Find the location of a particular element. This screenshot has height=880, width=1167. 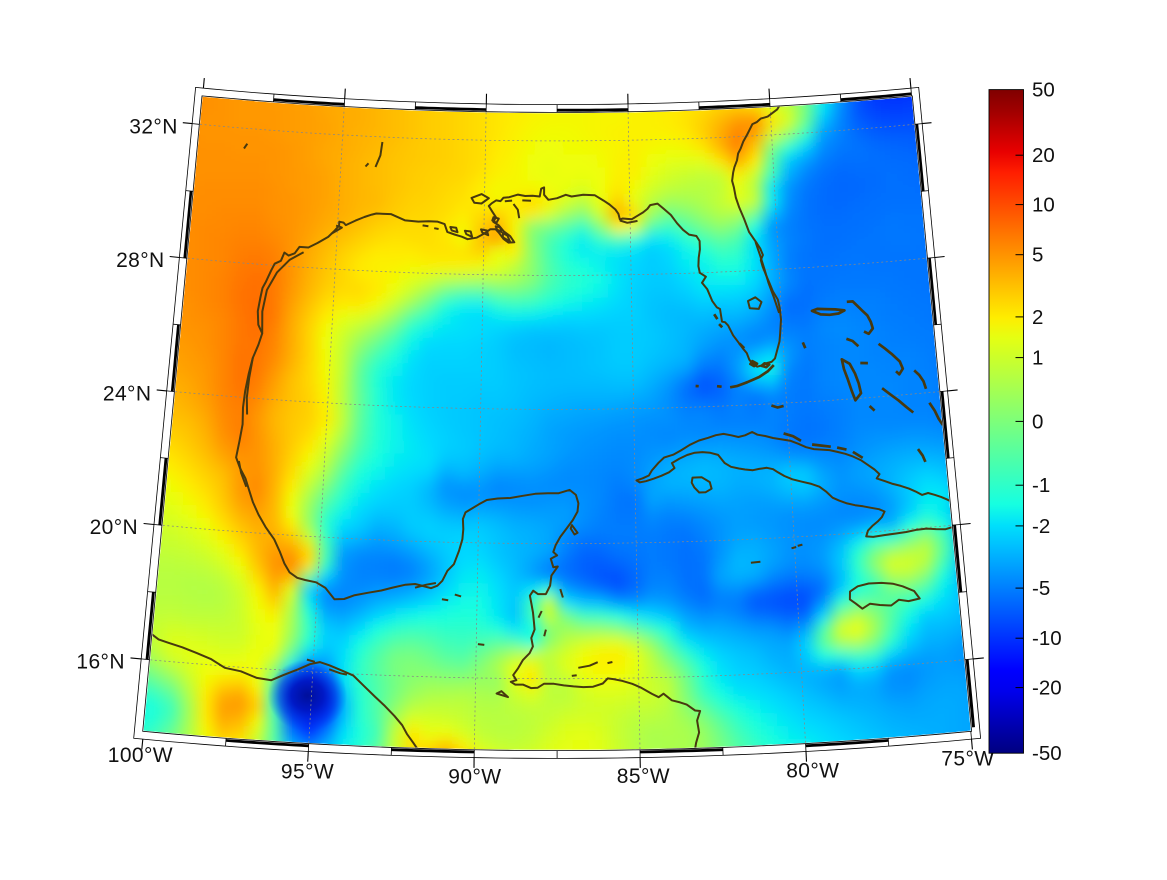

svg-text: 75°W is located at coordinates (967, 758).